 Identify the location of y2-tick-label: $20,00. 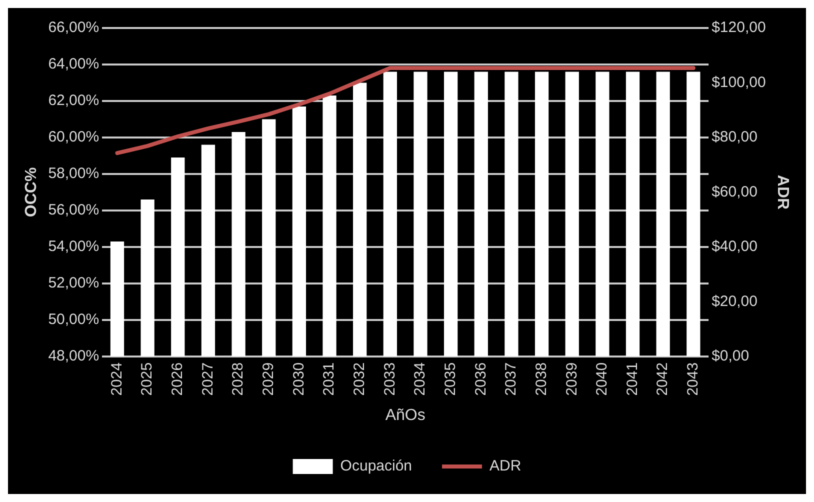
(735, 301).